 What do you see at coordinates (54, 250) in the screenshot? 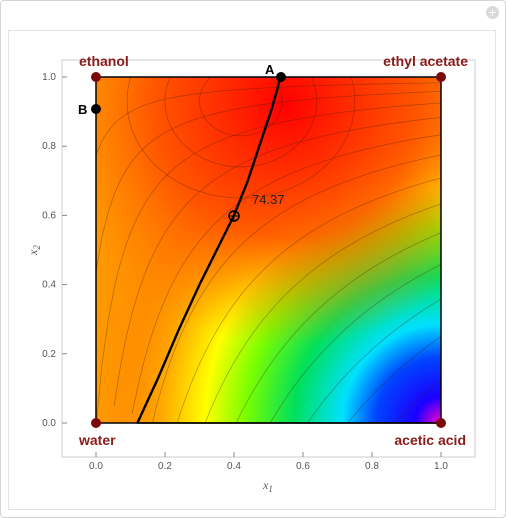
I see `y-ticks: 0.0 0.2 0.4 0.6 0.8 1.0` at bounding box center [54, 250].